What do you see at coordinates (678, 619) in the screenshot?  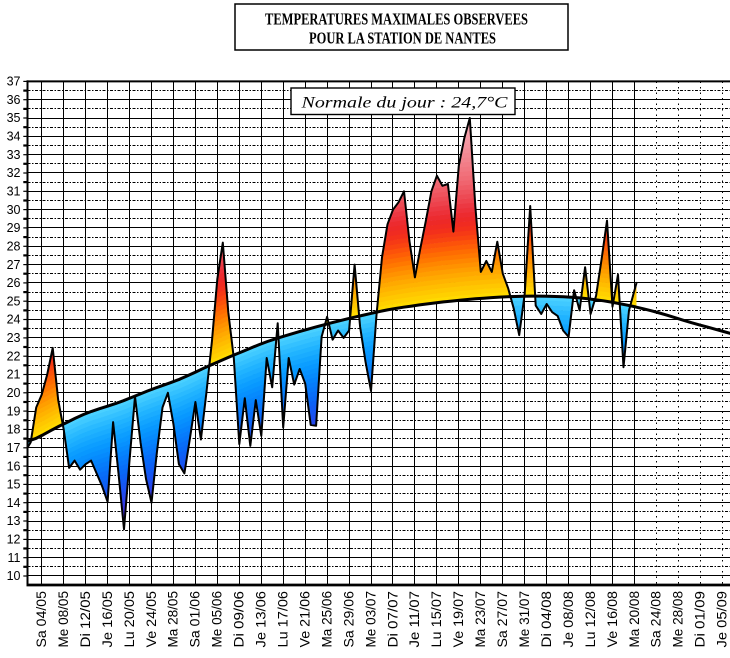 I see `svg-text: Me 28/08` at bounding box center [678, 619].